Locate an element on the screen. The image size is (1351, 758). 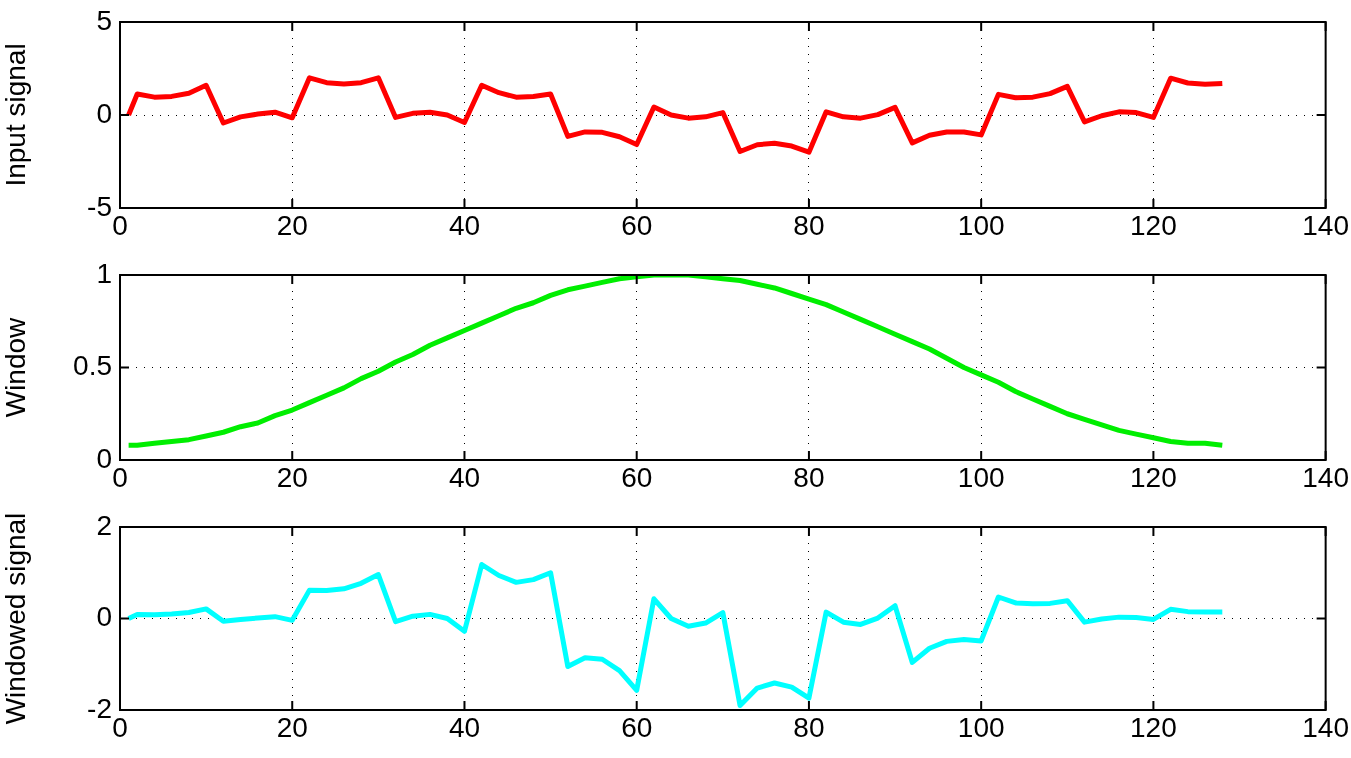
y-tick-label: 2 is located at coordinates (104, 525).